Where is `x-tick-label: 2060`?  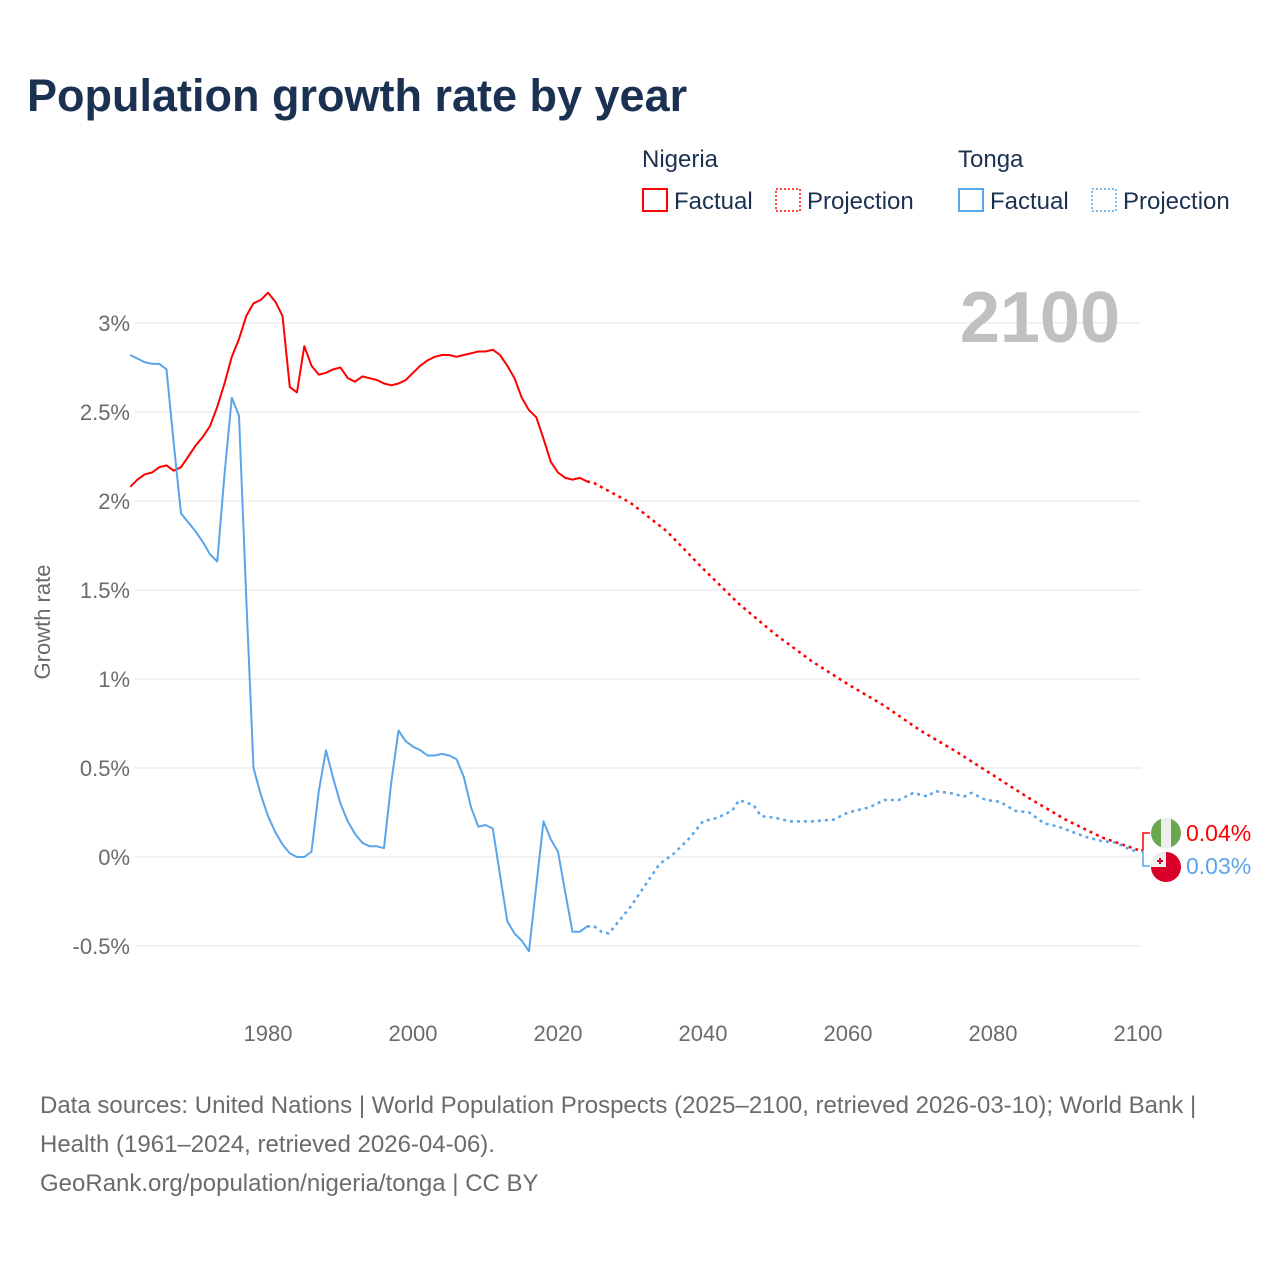
x-tick-label: 2060 is located at coordinates (848, 1033).